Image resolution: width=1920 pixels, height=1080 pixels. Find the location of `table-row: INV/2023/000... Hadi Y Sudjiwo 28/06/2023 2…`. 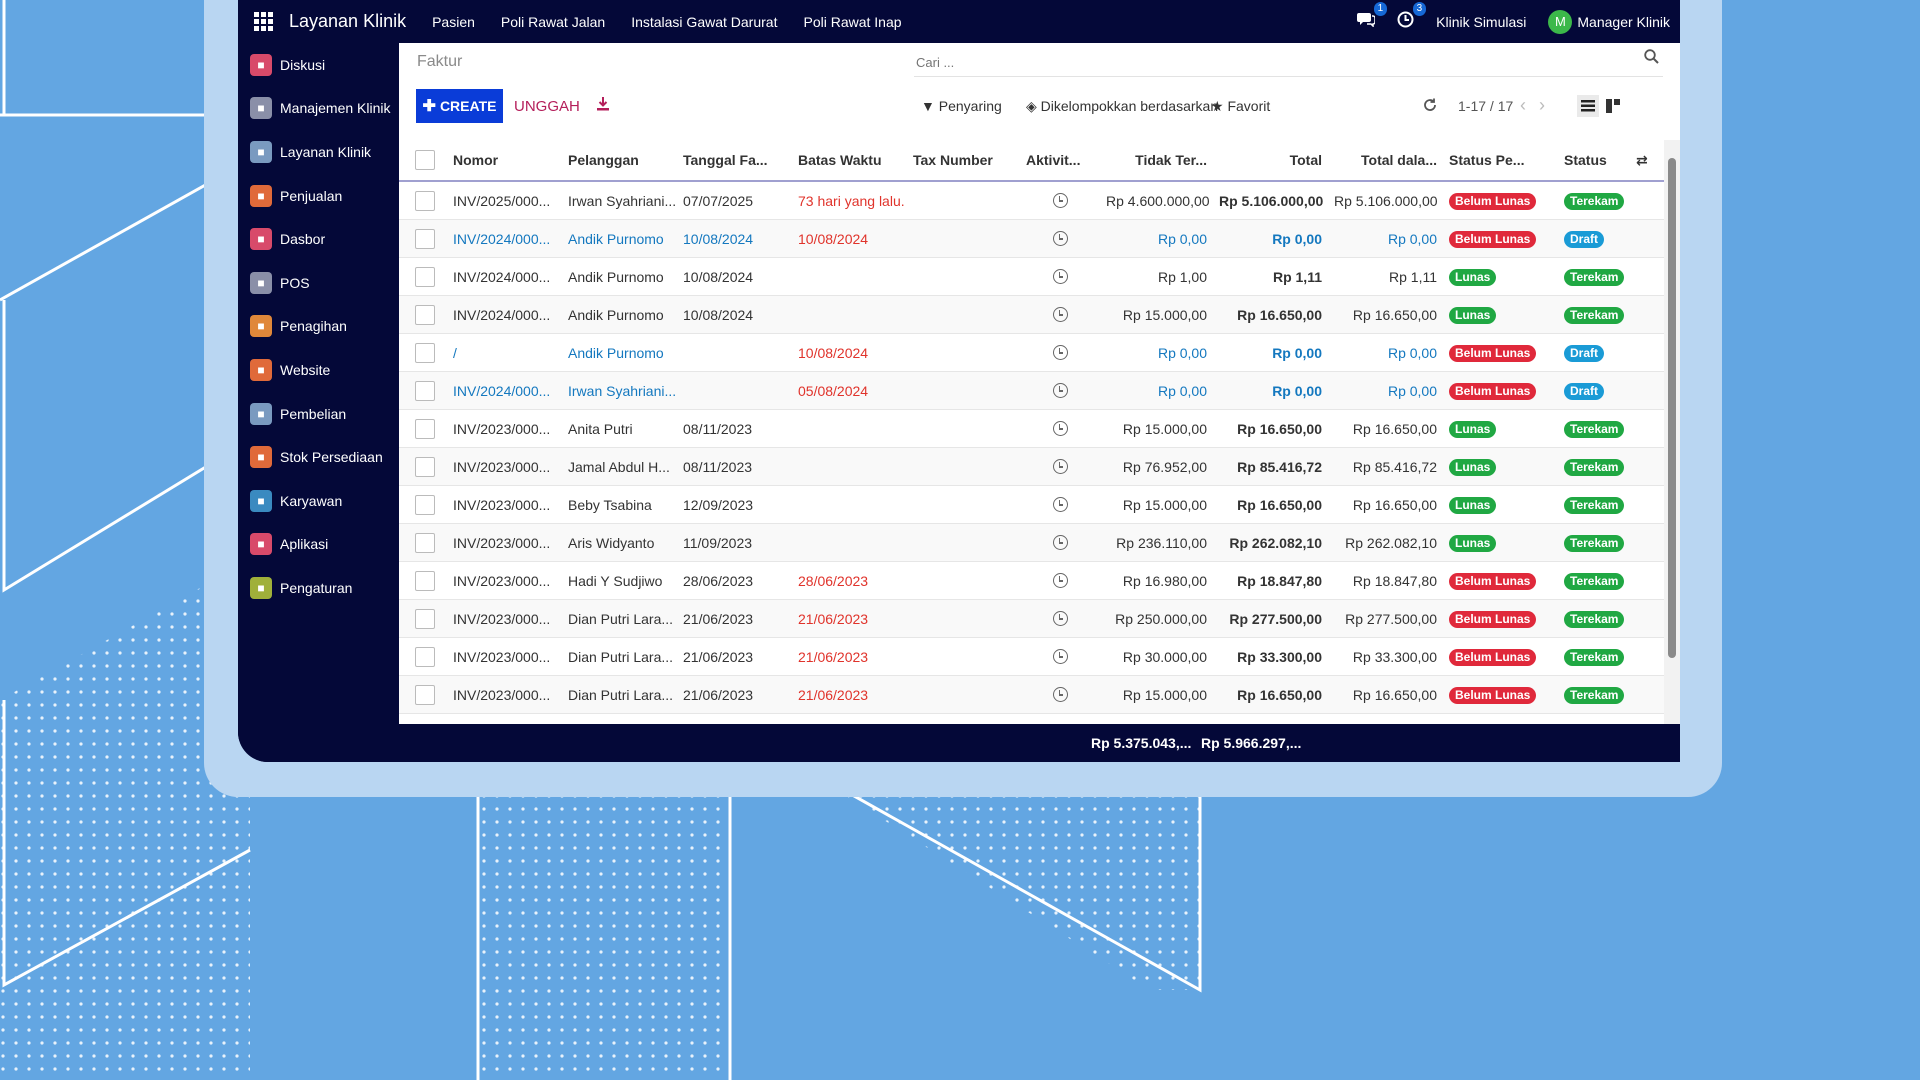

table-row: INV/2023/000... Hadi Y Sudjiwo 28/06/2023 2… is located at coordinates (1031, 580).